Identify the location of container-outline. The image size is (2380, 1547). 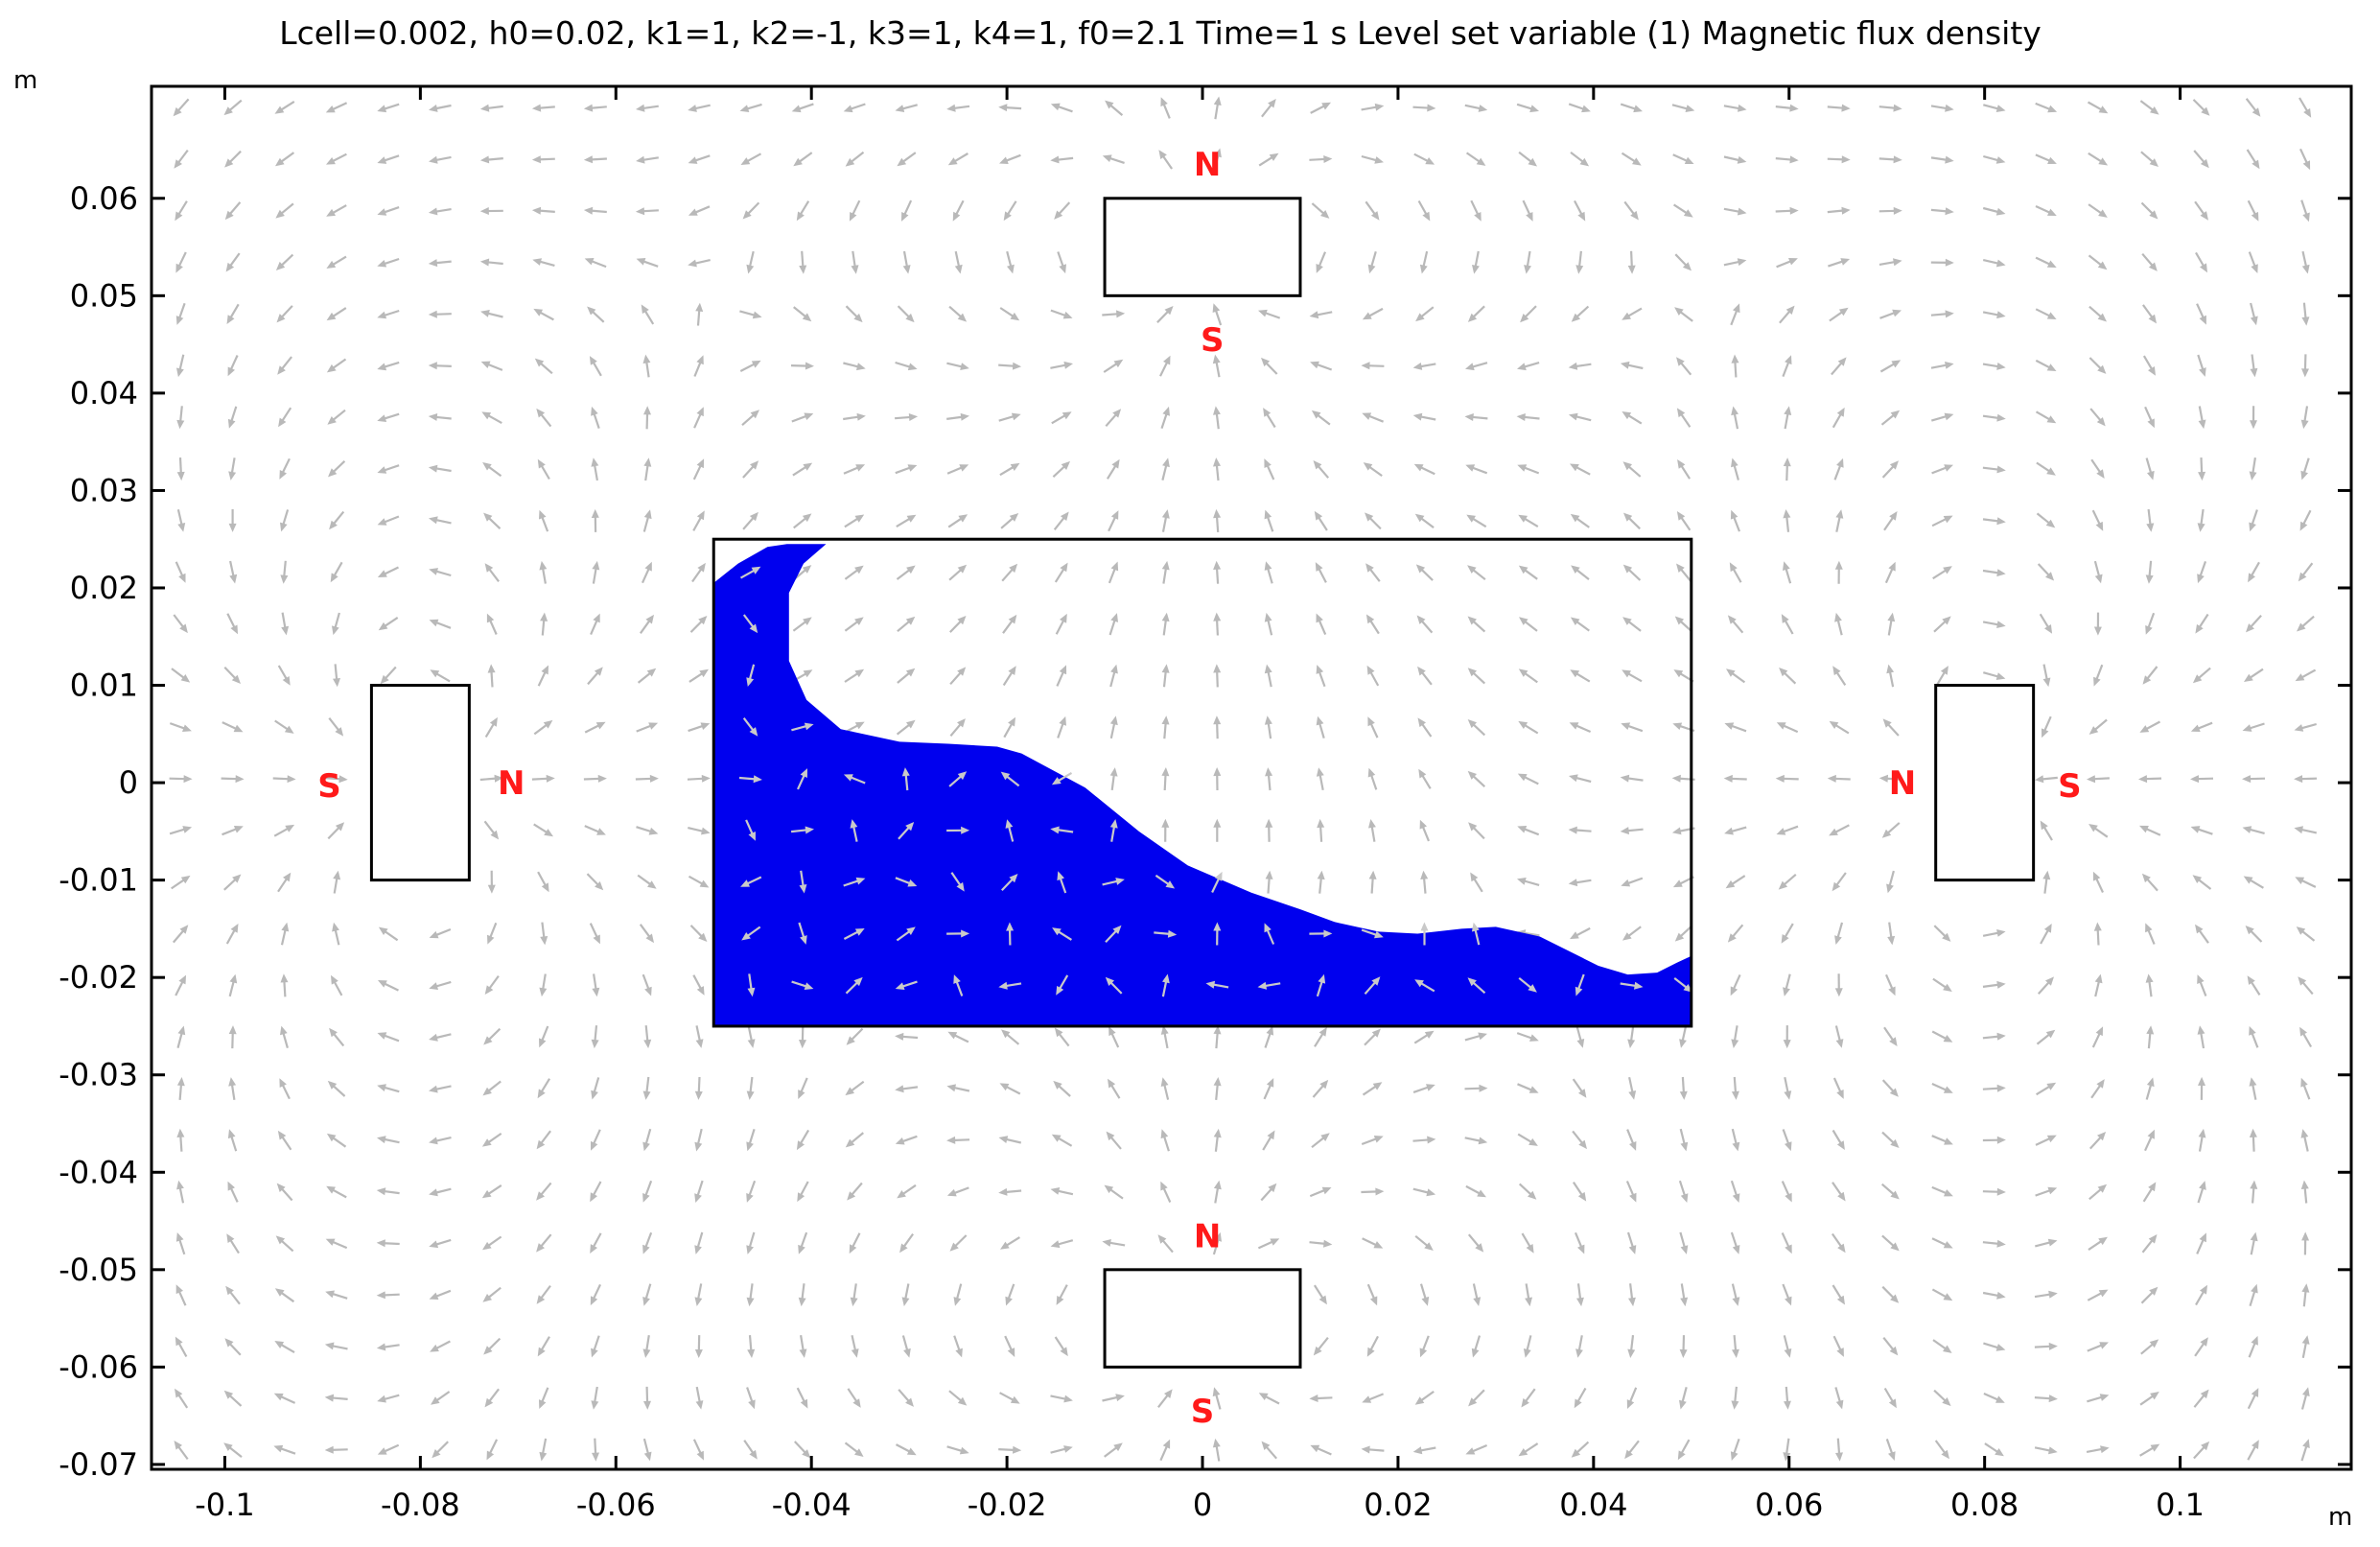
(1202, 783).